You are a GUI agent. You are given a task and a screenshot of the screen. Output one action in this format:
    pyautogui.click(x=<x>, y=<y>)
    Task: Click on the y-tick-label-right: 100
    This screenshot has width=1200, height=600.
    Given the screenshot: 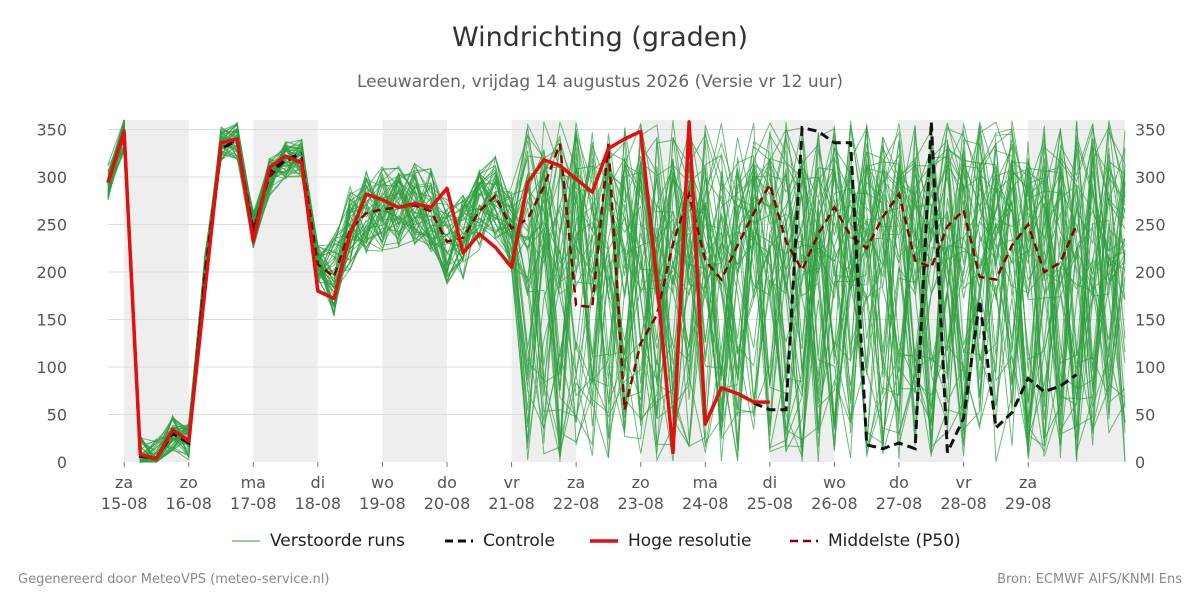 What is the action you would take?
    pyautogui.click(x=1150, y=367)
    